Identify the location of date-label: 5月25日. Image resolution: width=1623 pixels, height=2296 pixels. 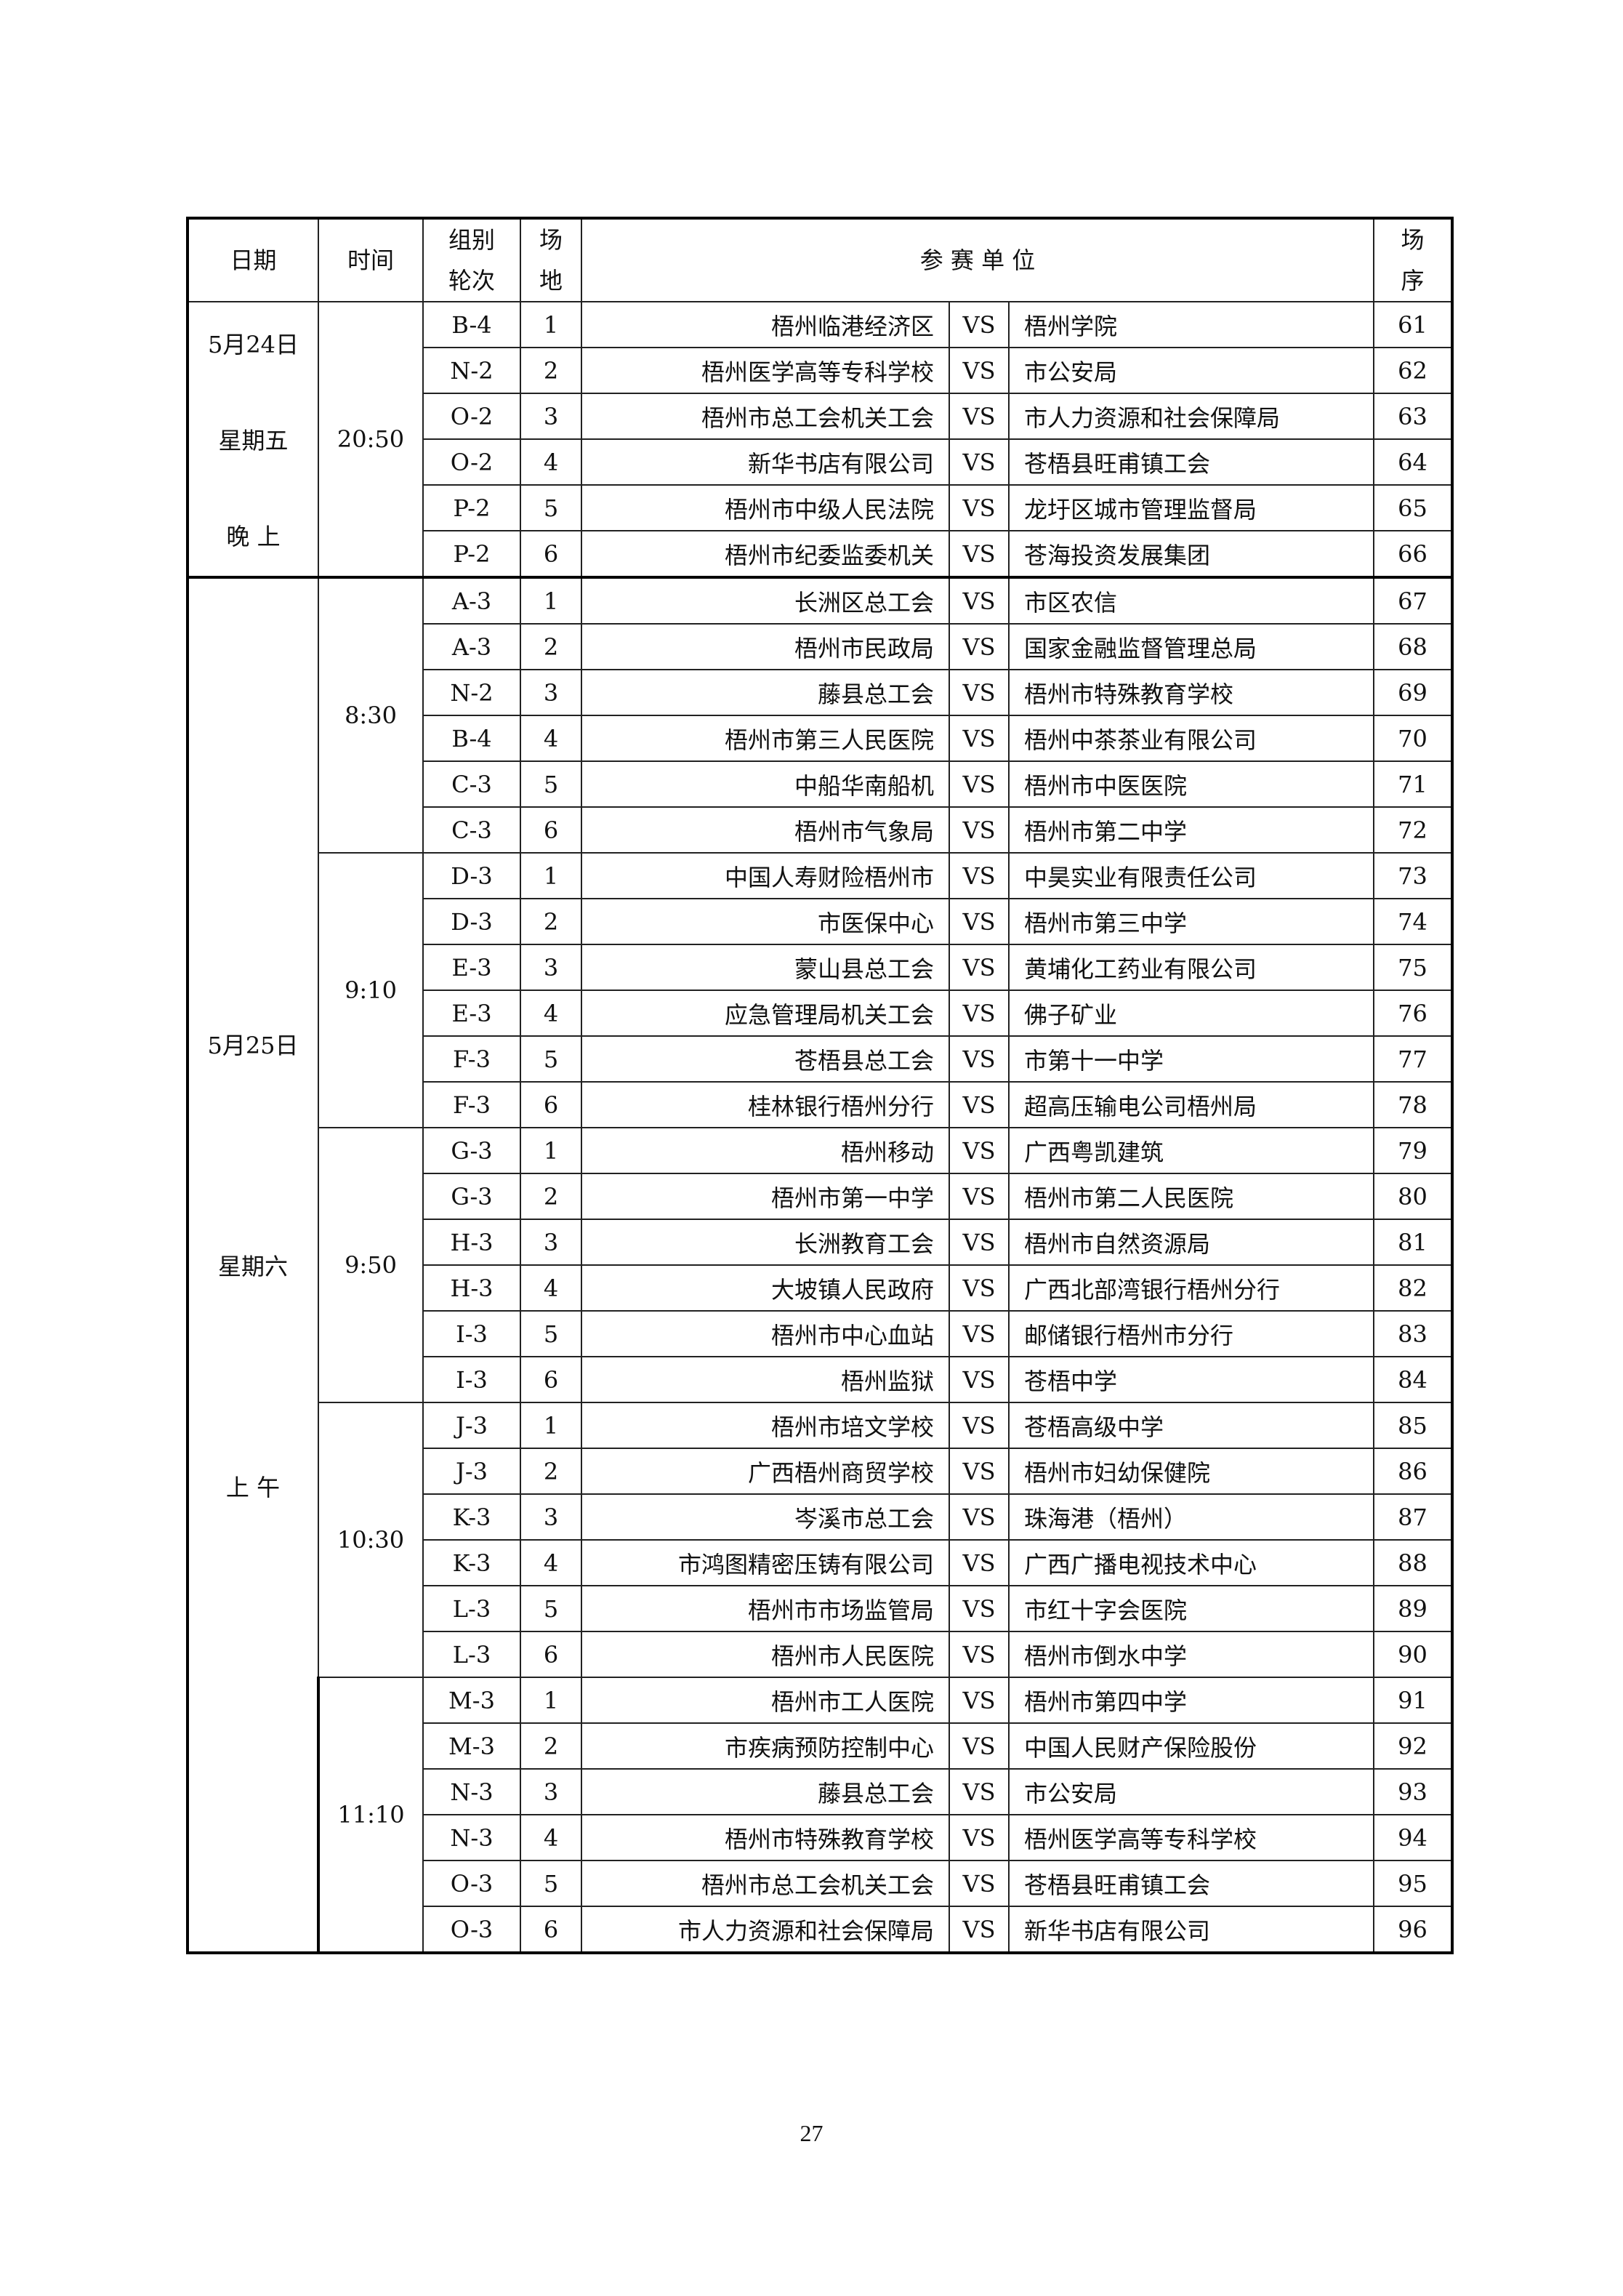
(253, 1046).